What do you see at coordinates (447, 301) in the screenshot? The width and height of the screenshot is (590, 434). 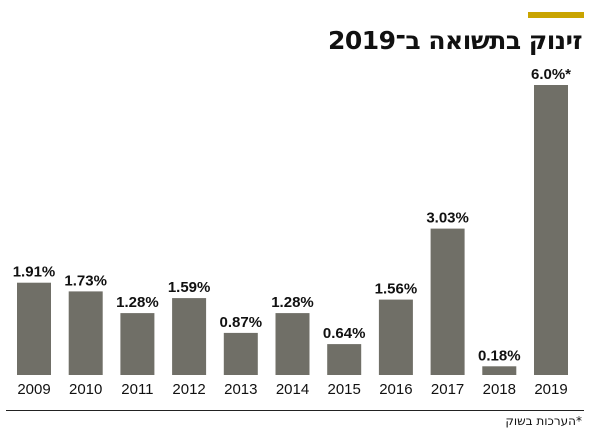 I see `bar-2017` at bounding box center [447, 301].